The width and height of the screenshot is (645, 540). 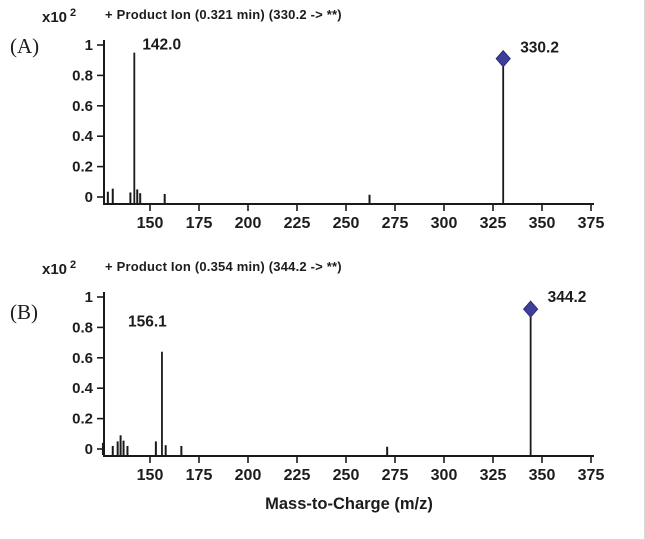 What do you see at coordinates (567, 297) in the screenshot?
I see `peak-label: 344.2` at bounding box center [567, 297].